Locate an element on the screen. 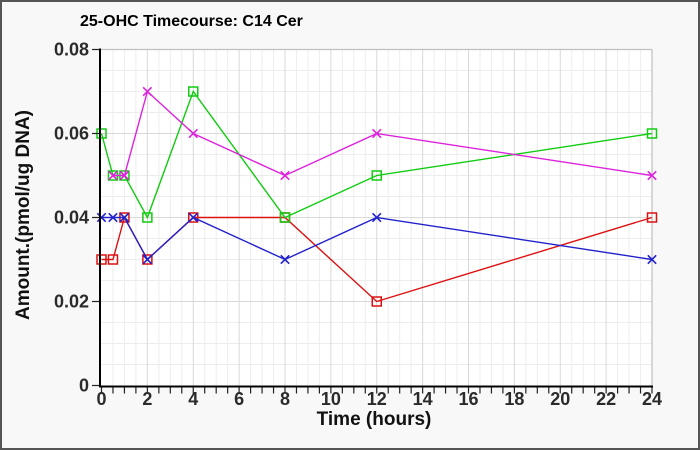 This screenshot has height=450, width=700. x-tick-label: 20 is located at coordinates (560, 399).